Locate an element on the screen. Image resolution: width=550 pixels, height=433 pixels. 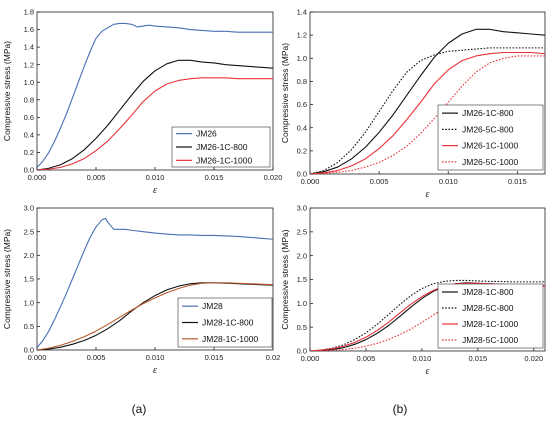
legend-entry: JM28-5C-800 is located at coordinates (488, 308).